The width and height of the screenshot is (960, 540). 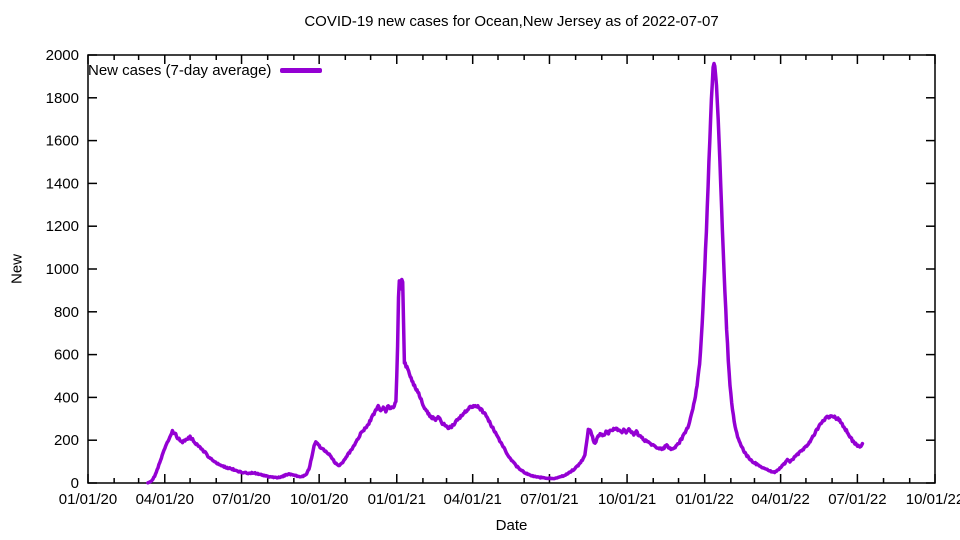 I want to click on legend-label: New cases (7-day average), so click(x=180, y=70).